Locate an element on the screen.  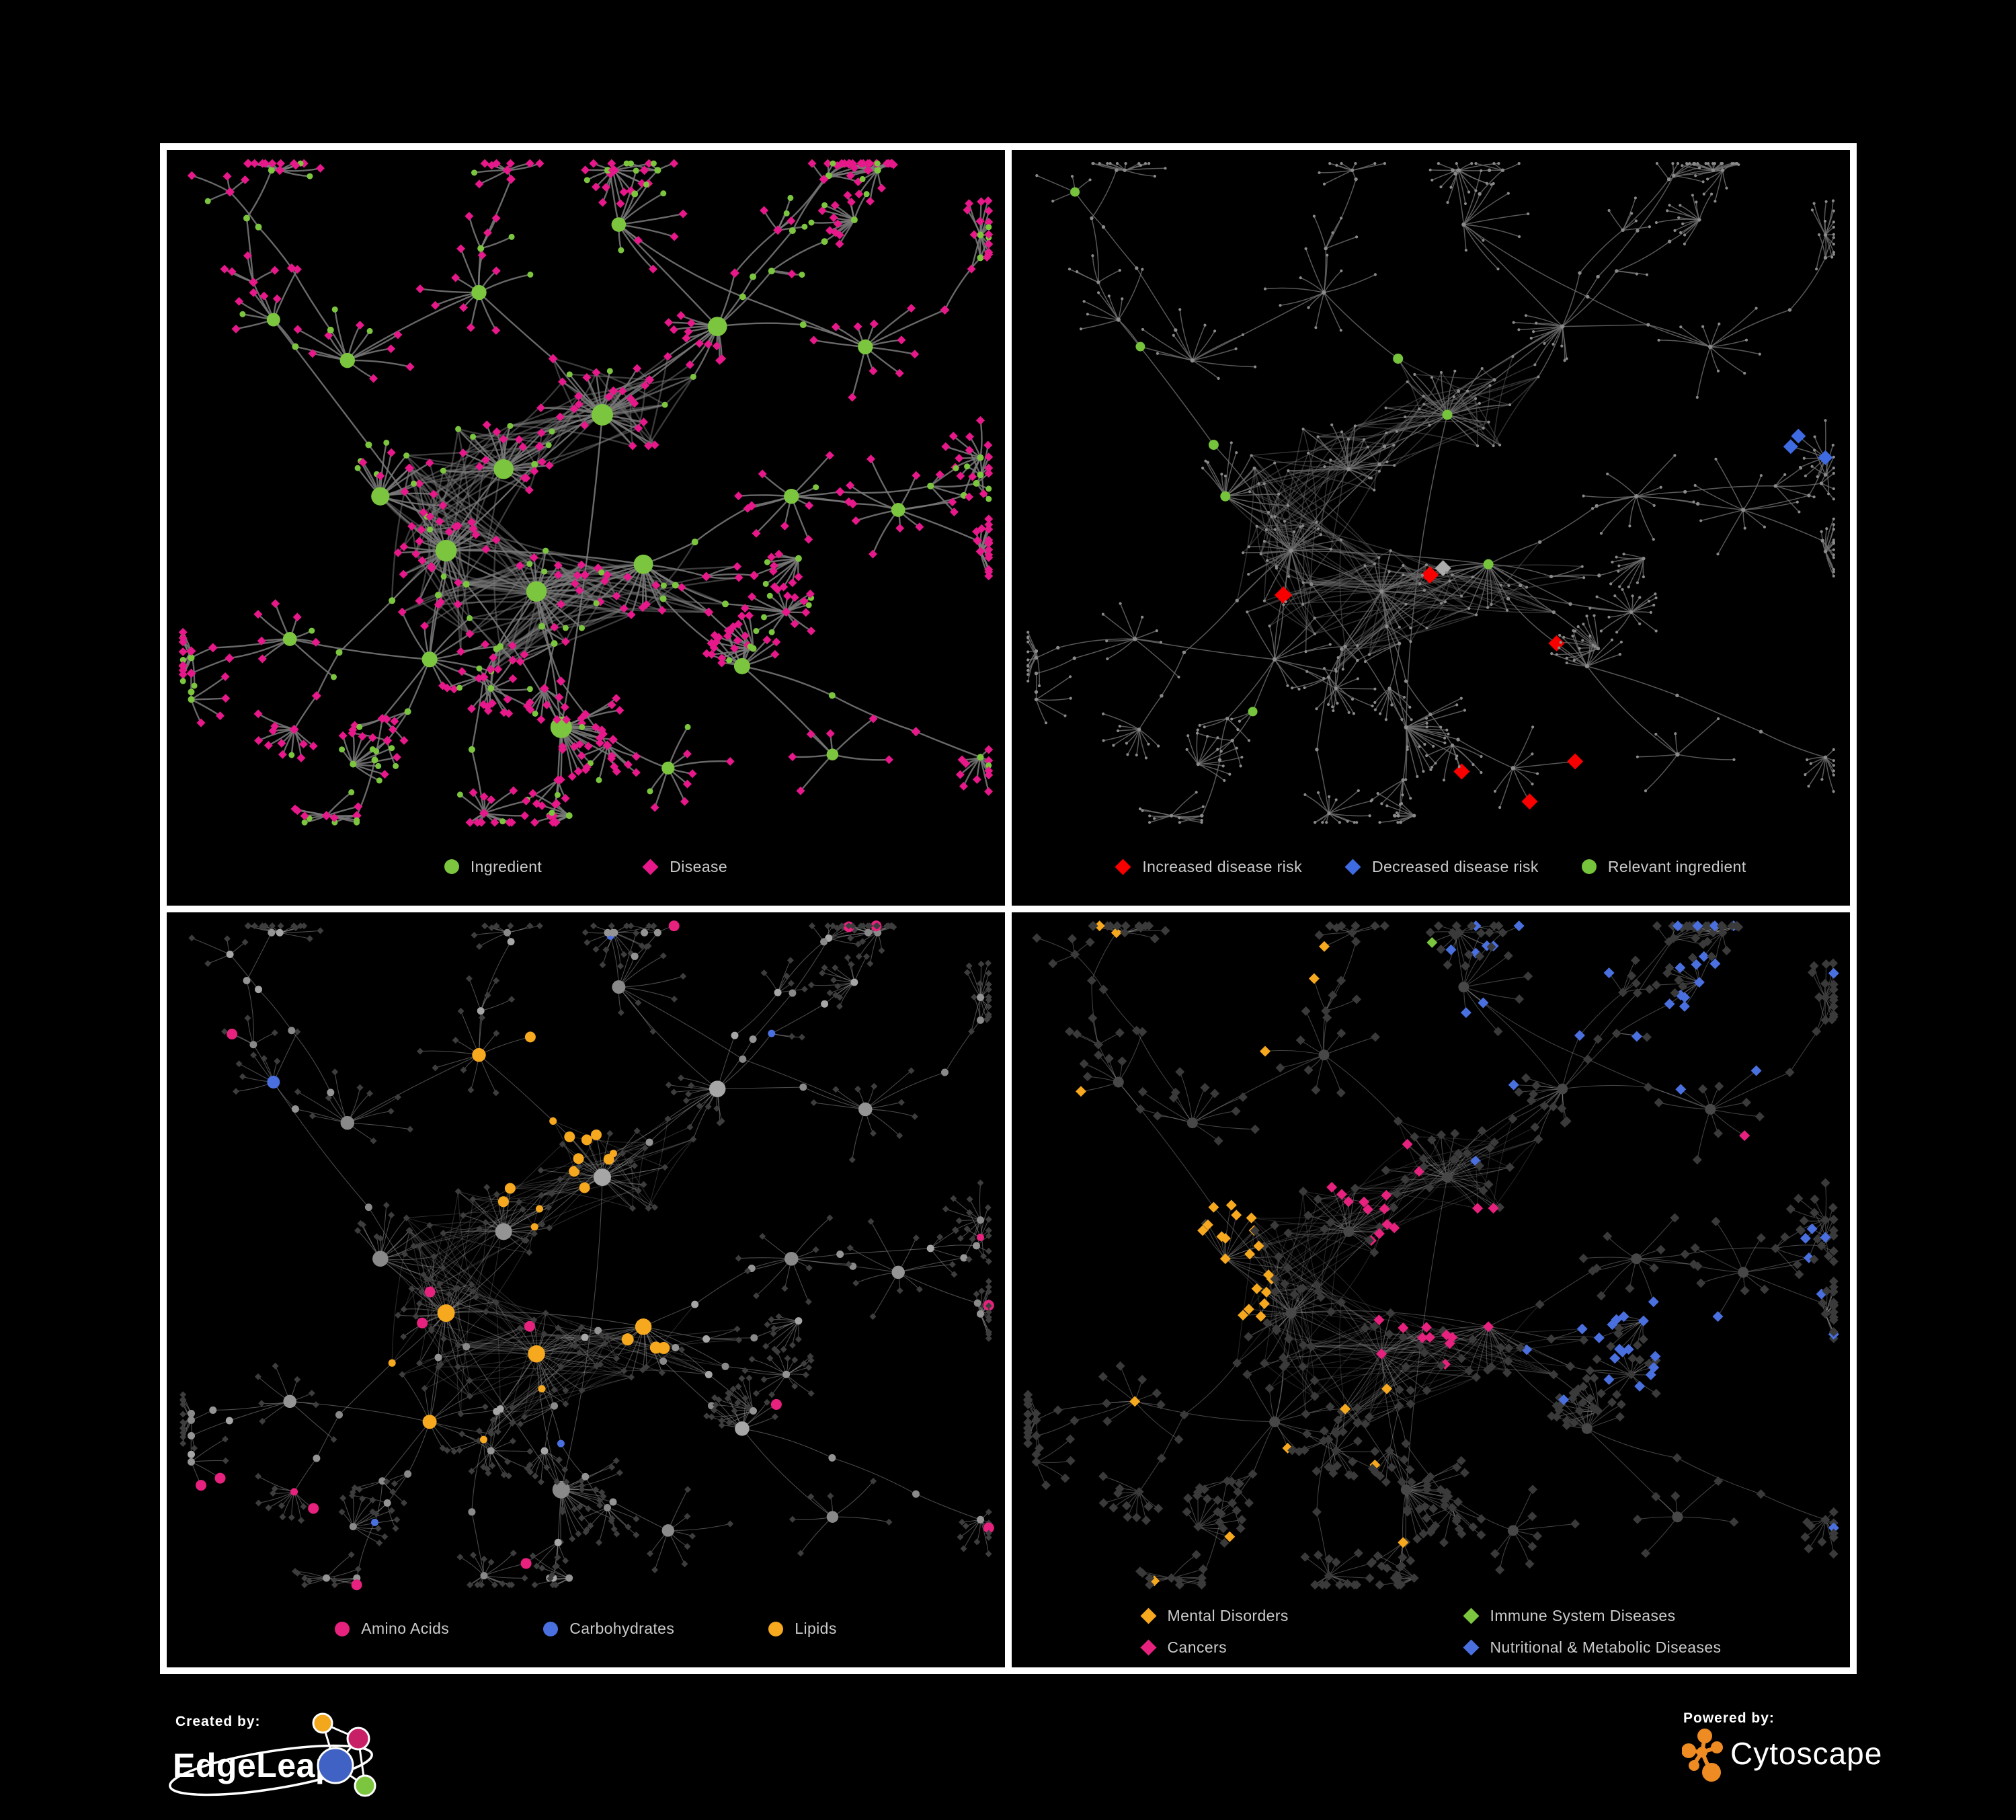
mental-disorders-swatch-icon is located at coordinates (1148, 1616).